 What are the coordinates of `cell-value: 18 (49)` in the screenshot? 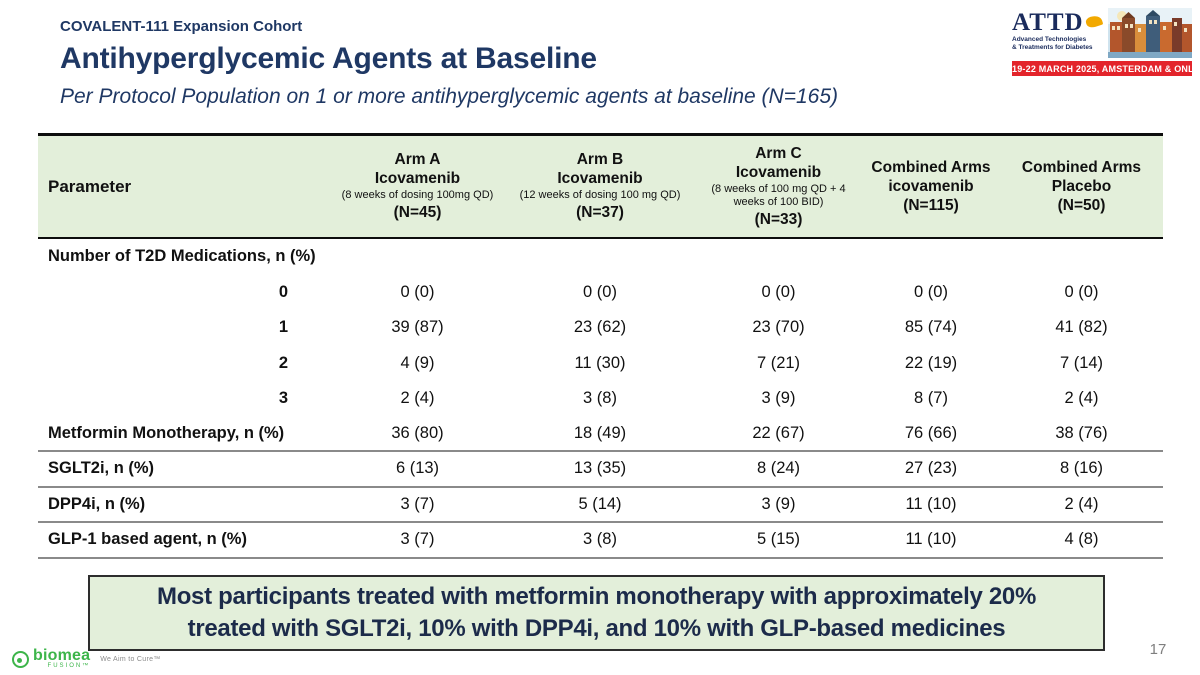 It's located at (600, 432).